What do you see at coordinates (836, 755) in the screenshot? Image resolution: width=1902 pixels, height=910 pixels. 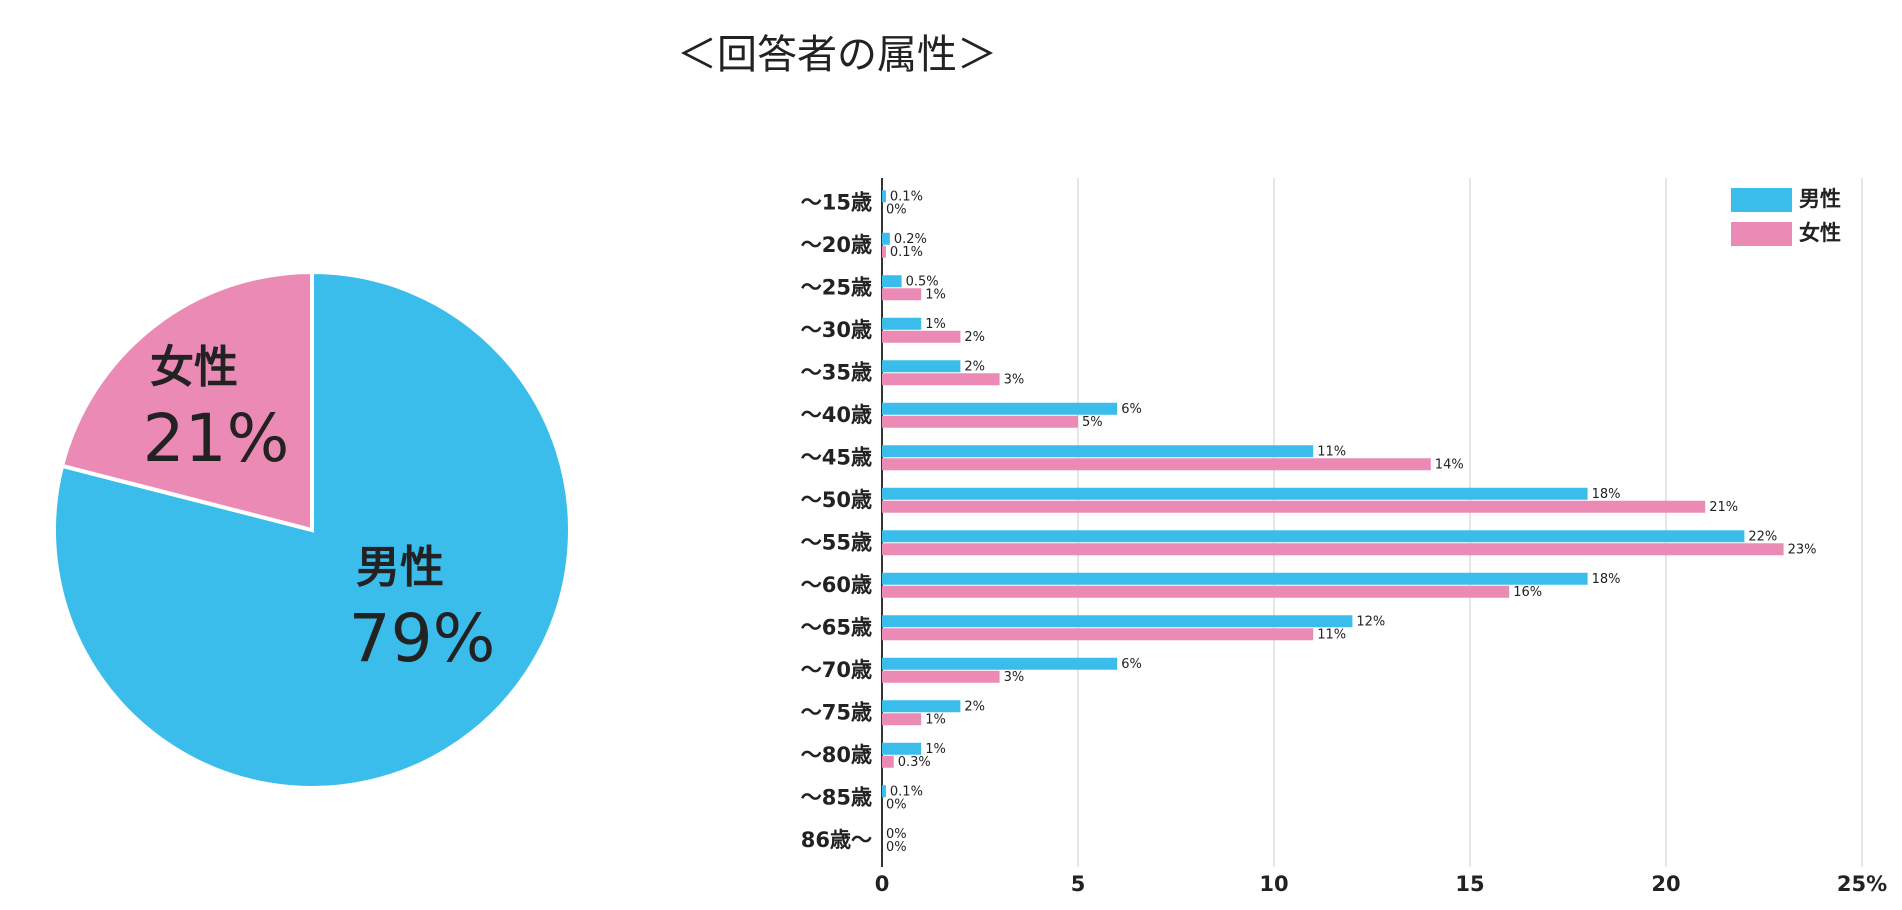 I see `y-tick-label: ～80歳` at bounding box center [836, 755].